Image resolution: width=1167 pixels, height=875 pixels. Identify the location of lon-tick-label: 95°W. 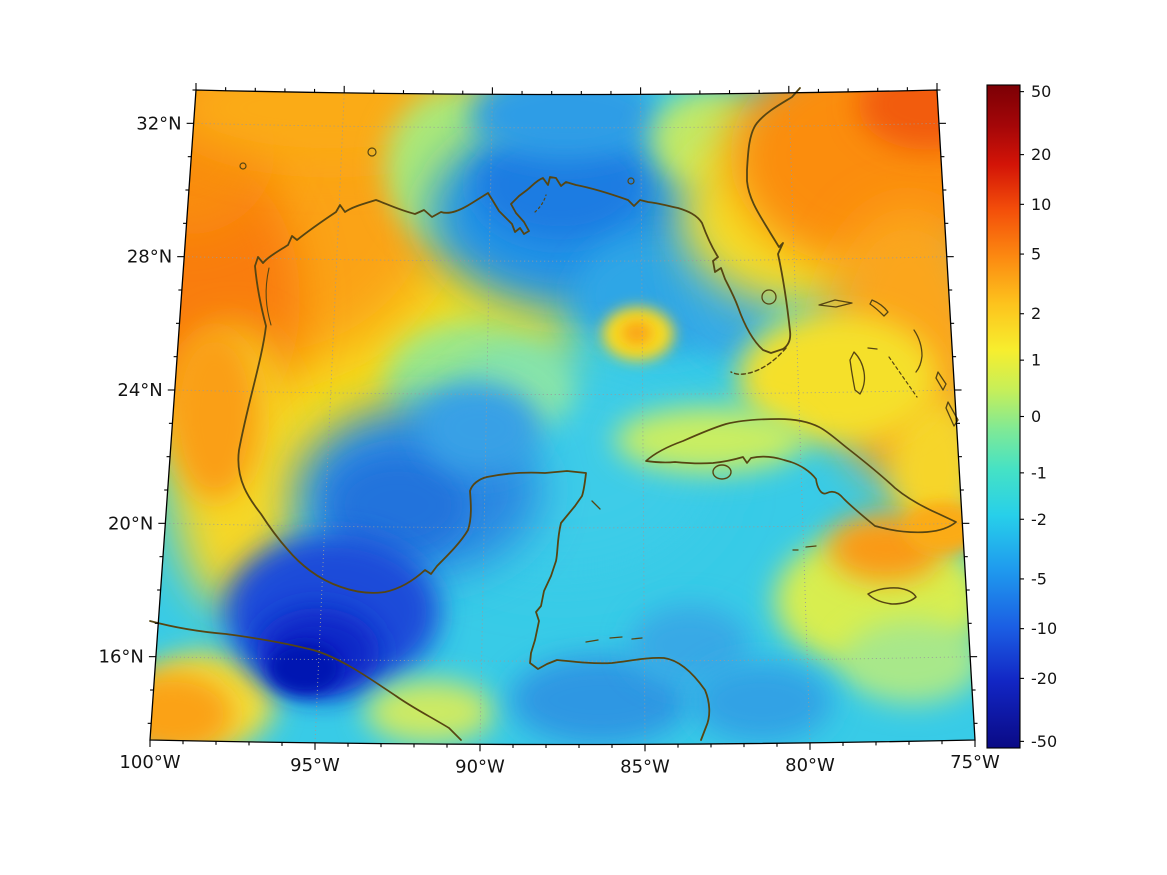
(315, 765).